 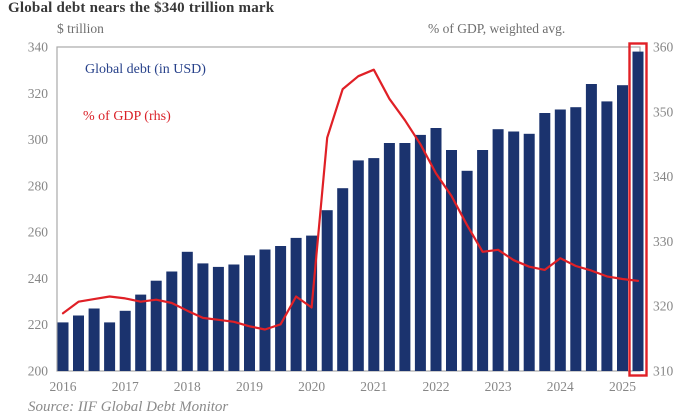 What do you see at coordinates (560, 240) in the screenshot?
I see `bar-2024Q1` at bounding box center [560, 240].